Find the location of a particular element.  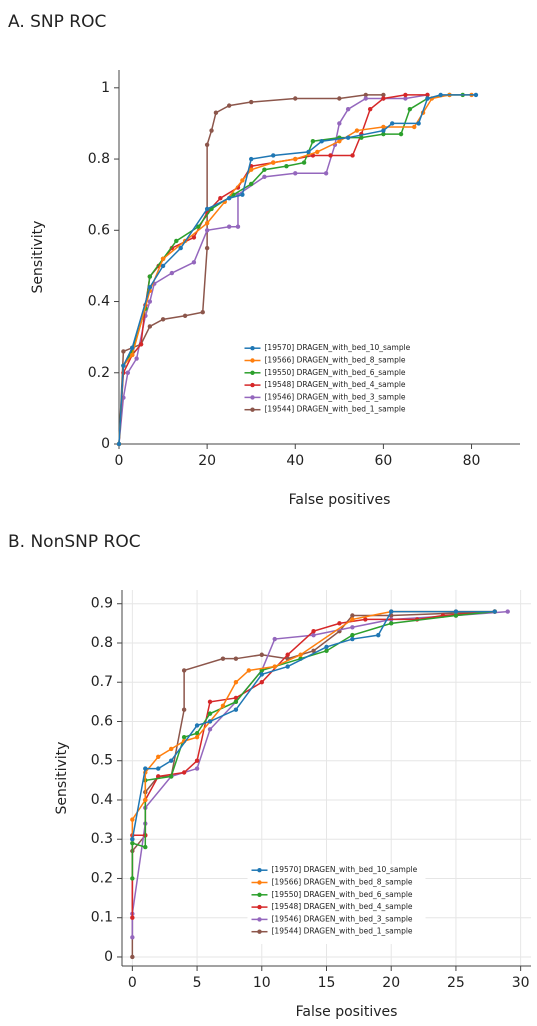

legend-label: [19546] DRAGEN_with_bed_3_sample is located at coordinates (335, 396).